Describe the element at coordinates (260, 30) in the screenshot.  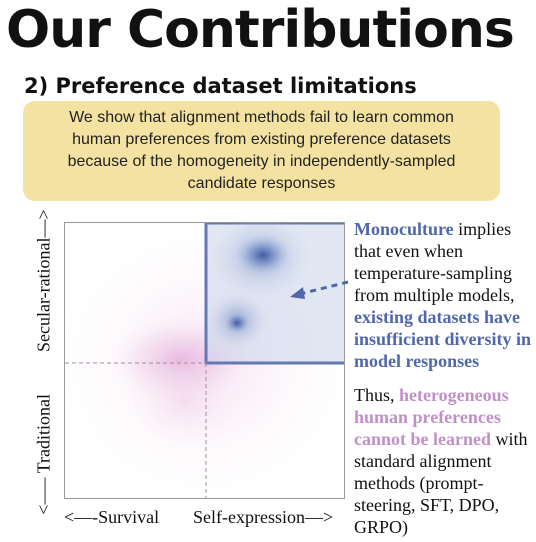
I see `page-title: Our Contributions` at that location.